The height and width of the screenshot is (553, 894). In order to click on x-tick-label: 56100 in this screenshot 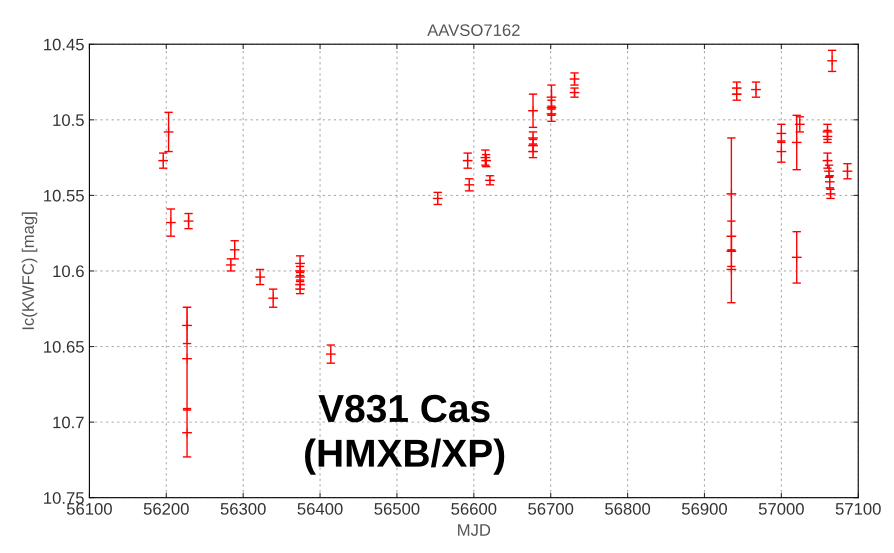, I will do `click(89, 509)`.